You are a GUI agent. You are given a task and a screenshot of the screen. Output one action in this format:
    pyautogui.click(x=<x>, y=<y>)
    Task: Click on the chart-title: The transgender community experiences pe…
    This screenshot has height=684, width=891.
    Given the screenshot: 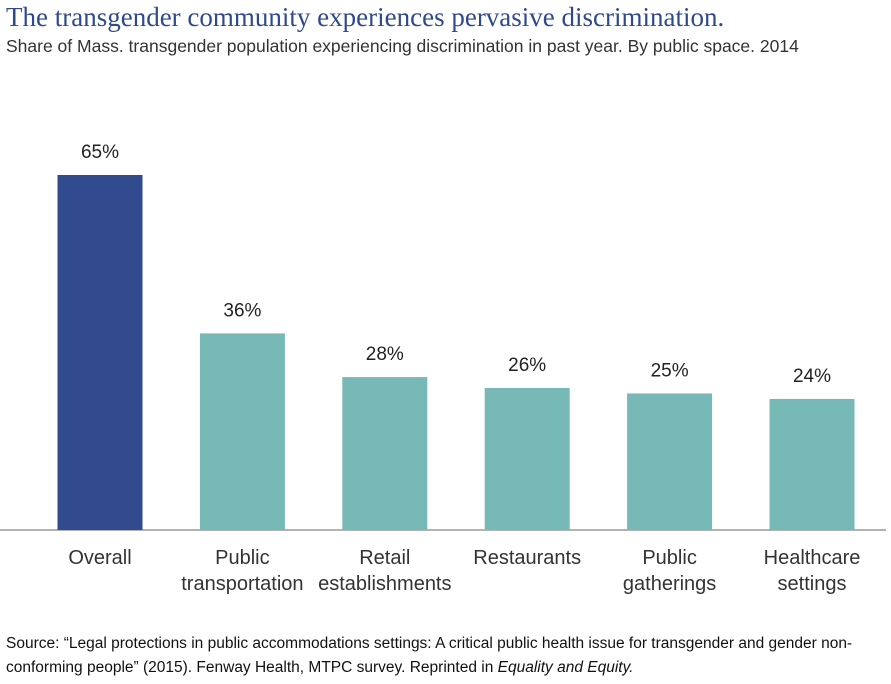 What is the action you would take?
    pyautogui.click(x=365, y=17)
    